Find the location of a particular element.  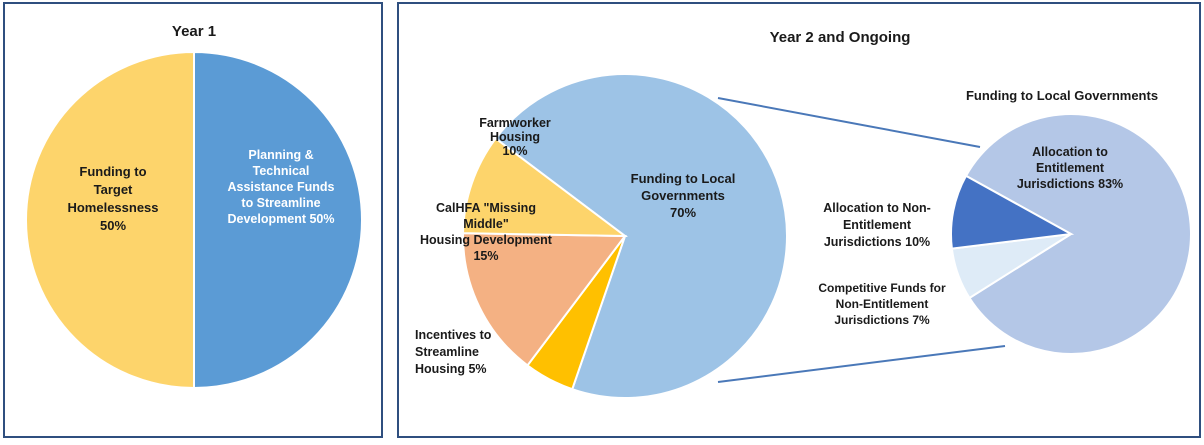

year2-slice-3-label-line: 10% is located at coordinates (514, 151).